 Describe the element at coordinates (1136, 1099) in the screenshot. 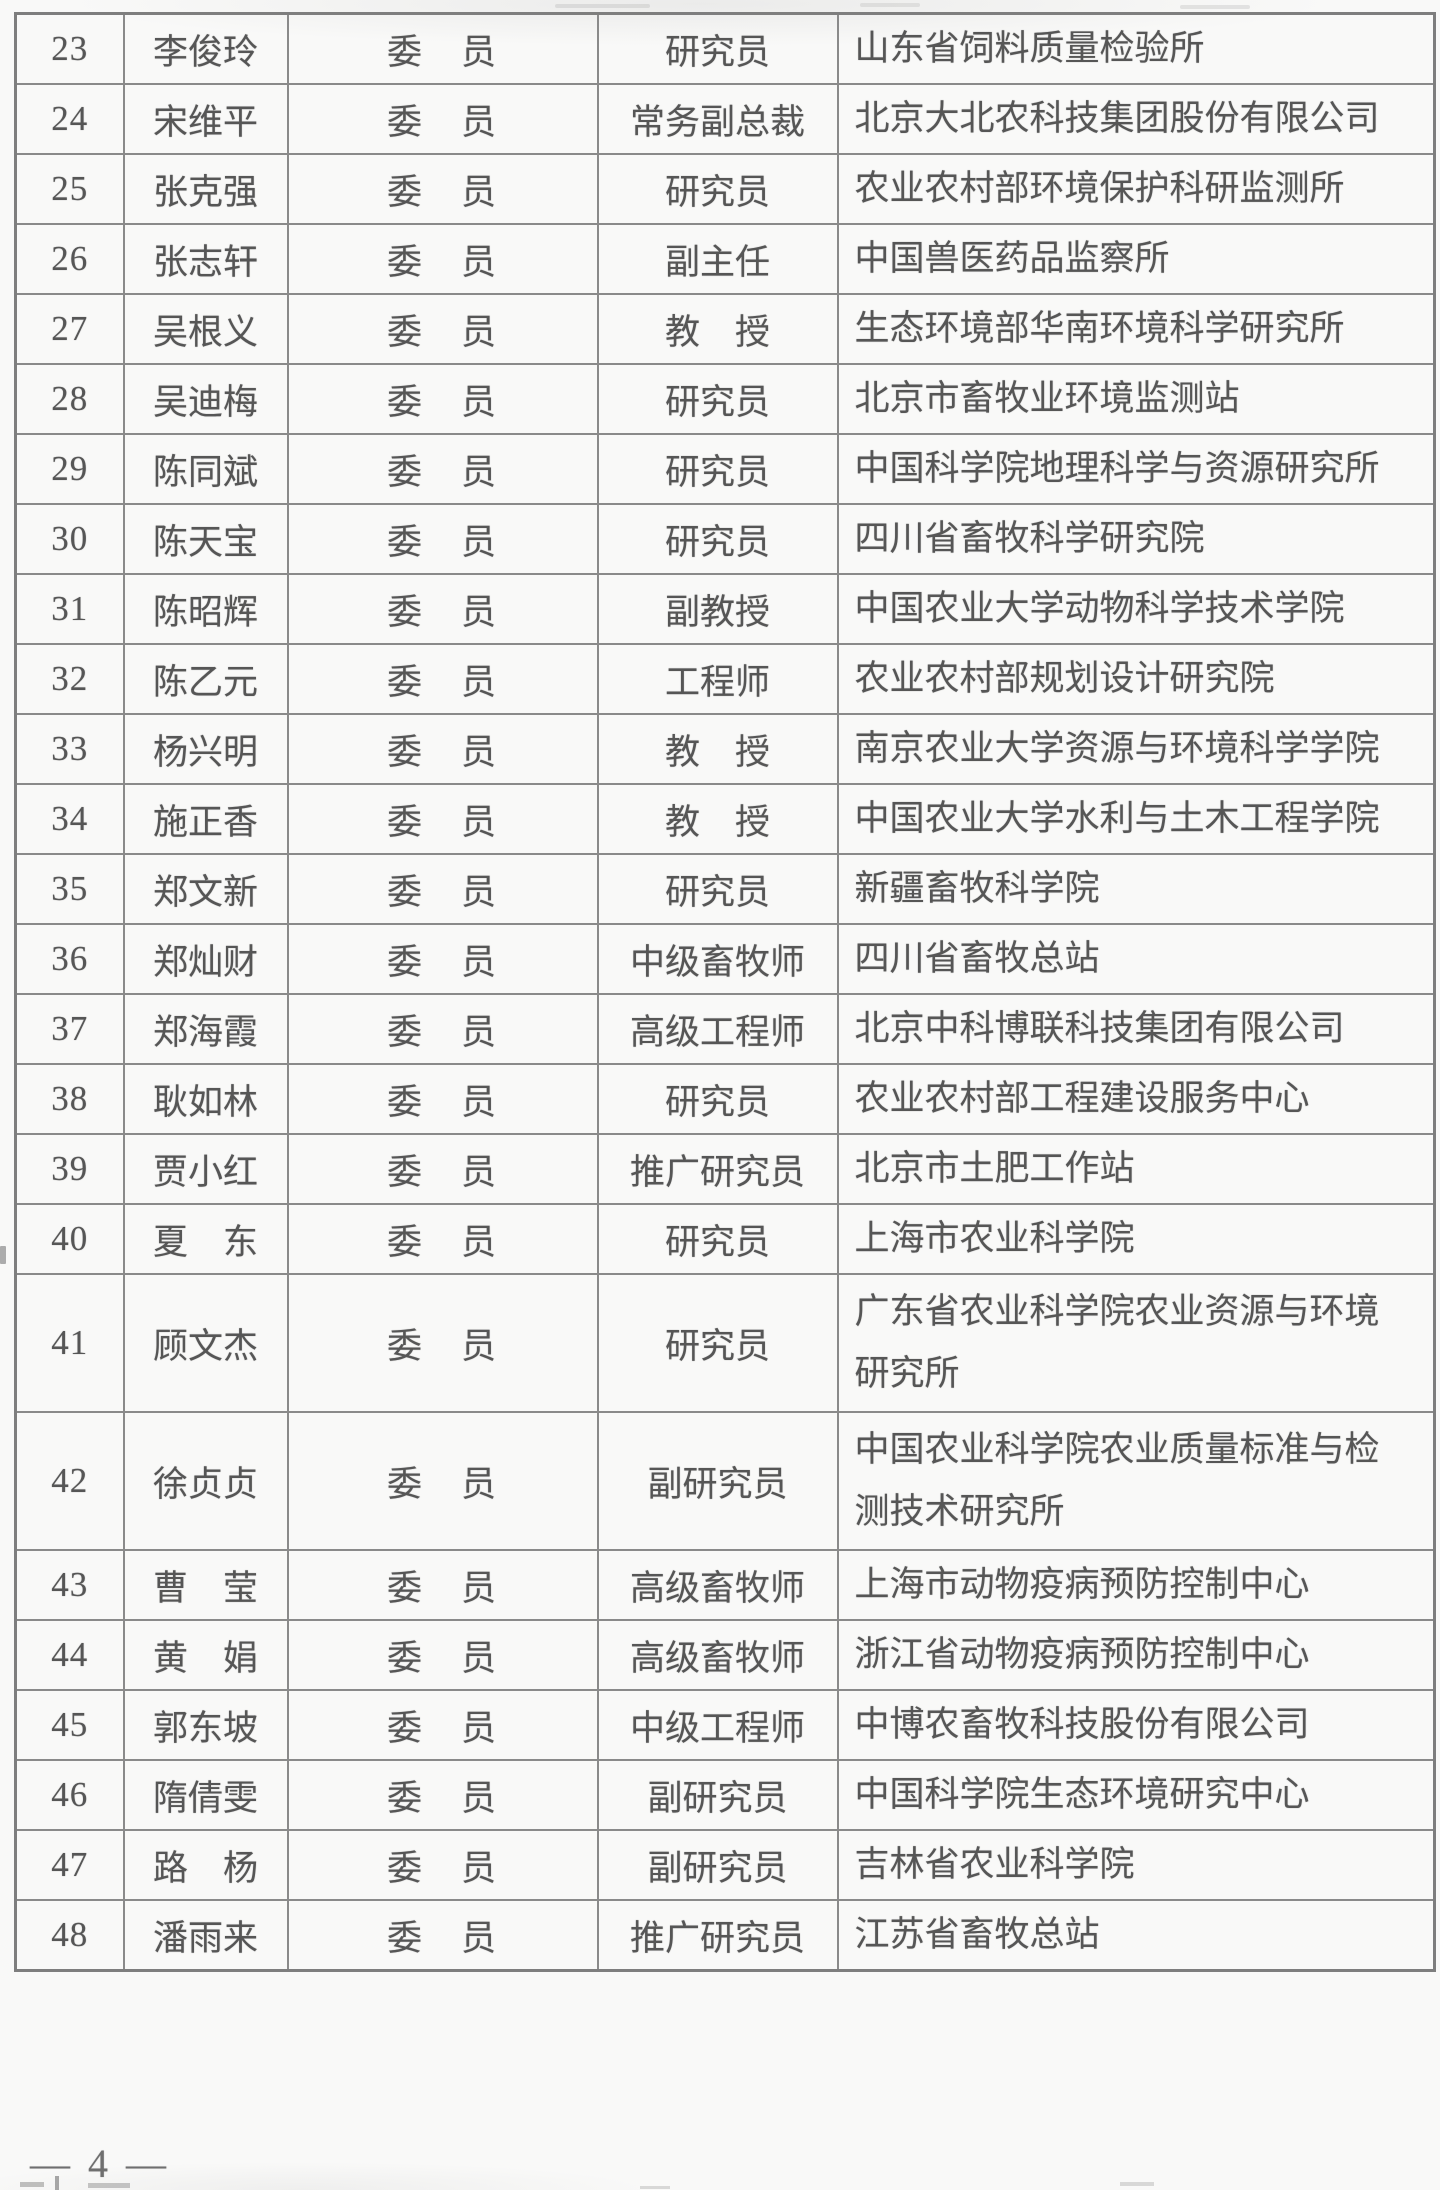

I see `member-organization: 农业农村部工程建设服务中心` at that location.